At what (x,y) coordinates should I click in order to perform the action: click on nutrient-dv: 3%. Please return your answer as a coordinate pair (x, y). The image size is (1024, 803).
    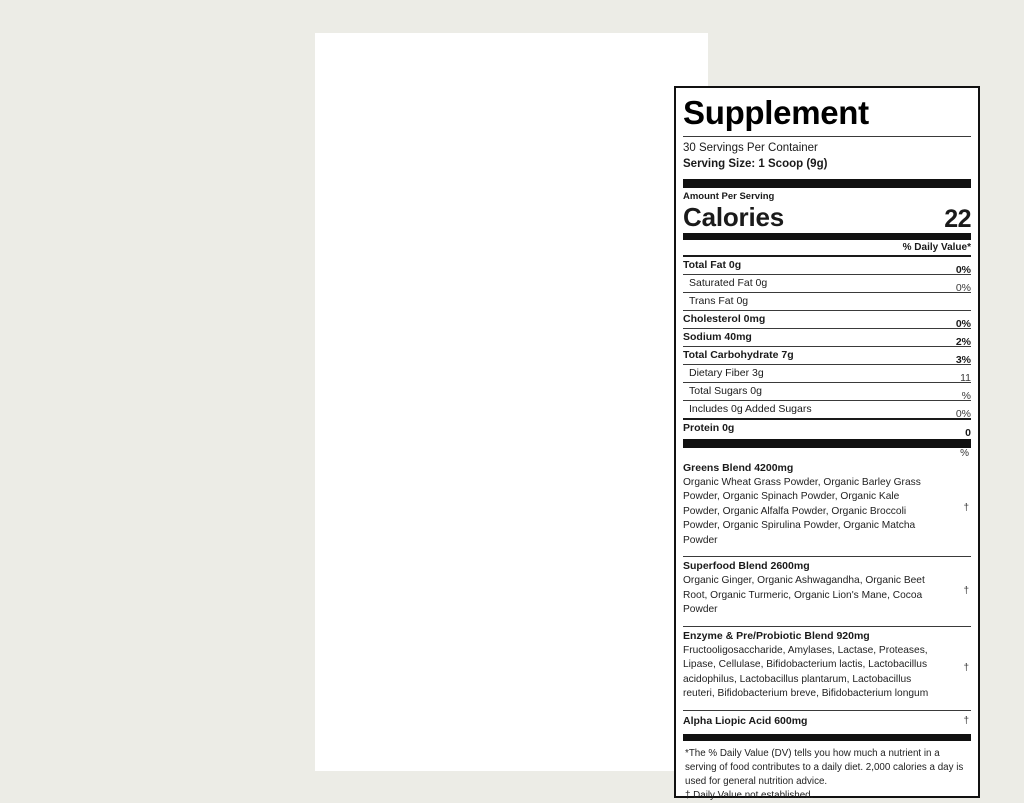
    Looking at the image, I should click on (963, 360).